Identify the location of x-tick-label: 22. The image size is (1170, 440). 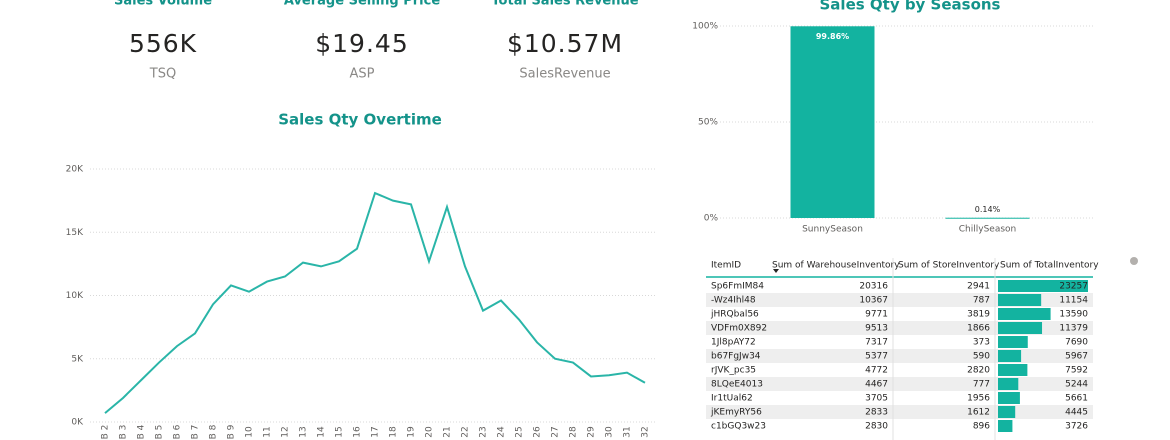
(466, 431).